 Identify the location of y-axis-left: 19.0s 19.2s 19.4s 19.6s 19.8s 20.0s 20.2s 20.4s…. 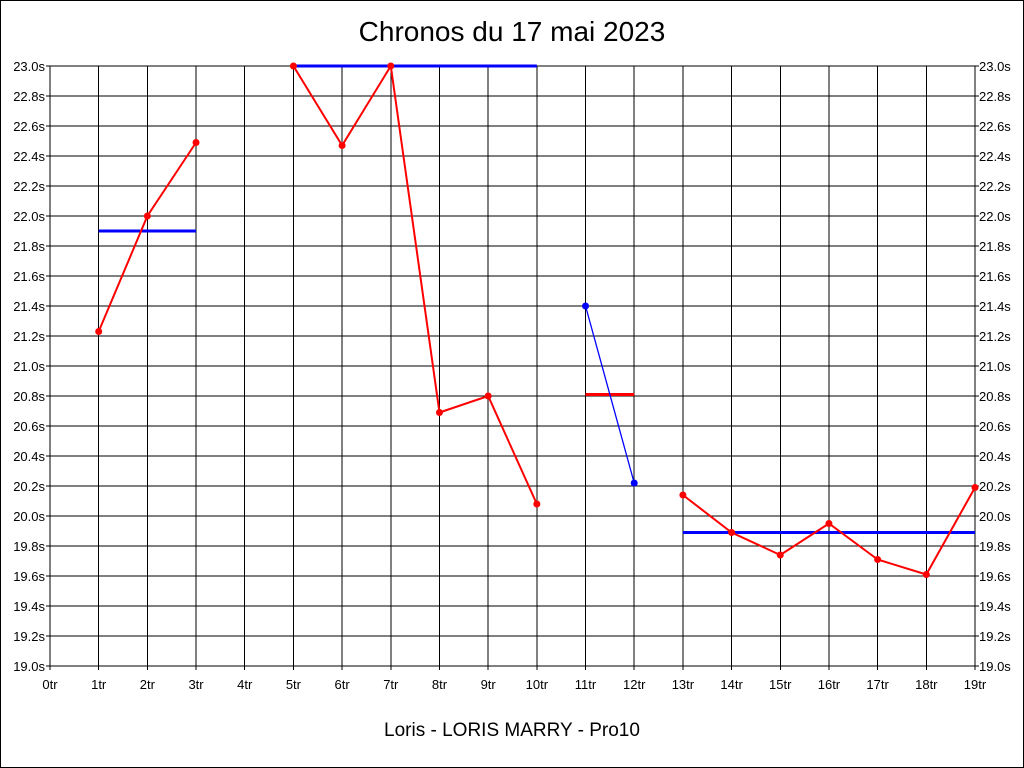
(31, 366).